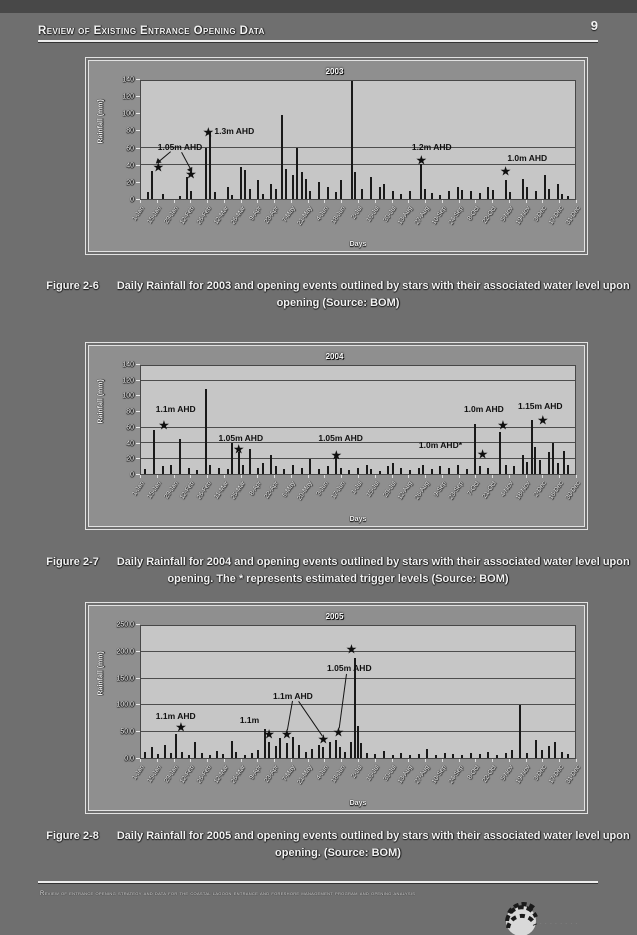 Image resolution: width=637 pixels, height=935 pixels. Describe the element at coordinates (339, 215) in the screenshot. I see `x-tick-label: 18-Jun` at that location.